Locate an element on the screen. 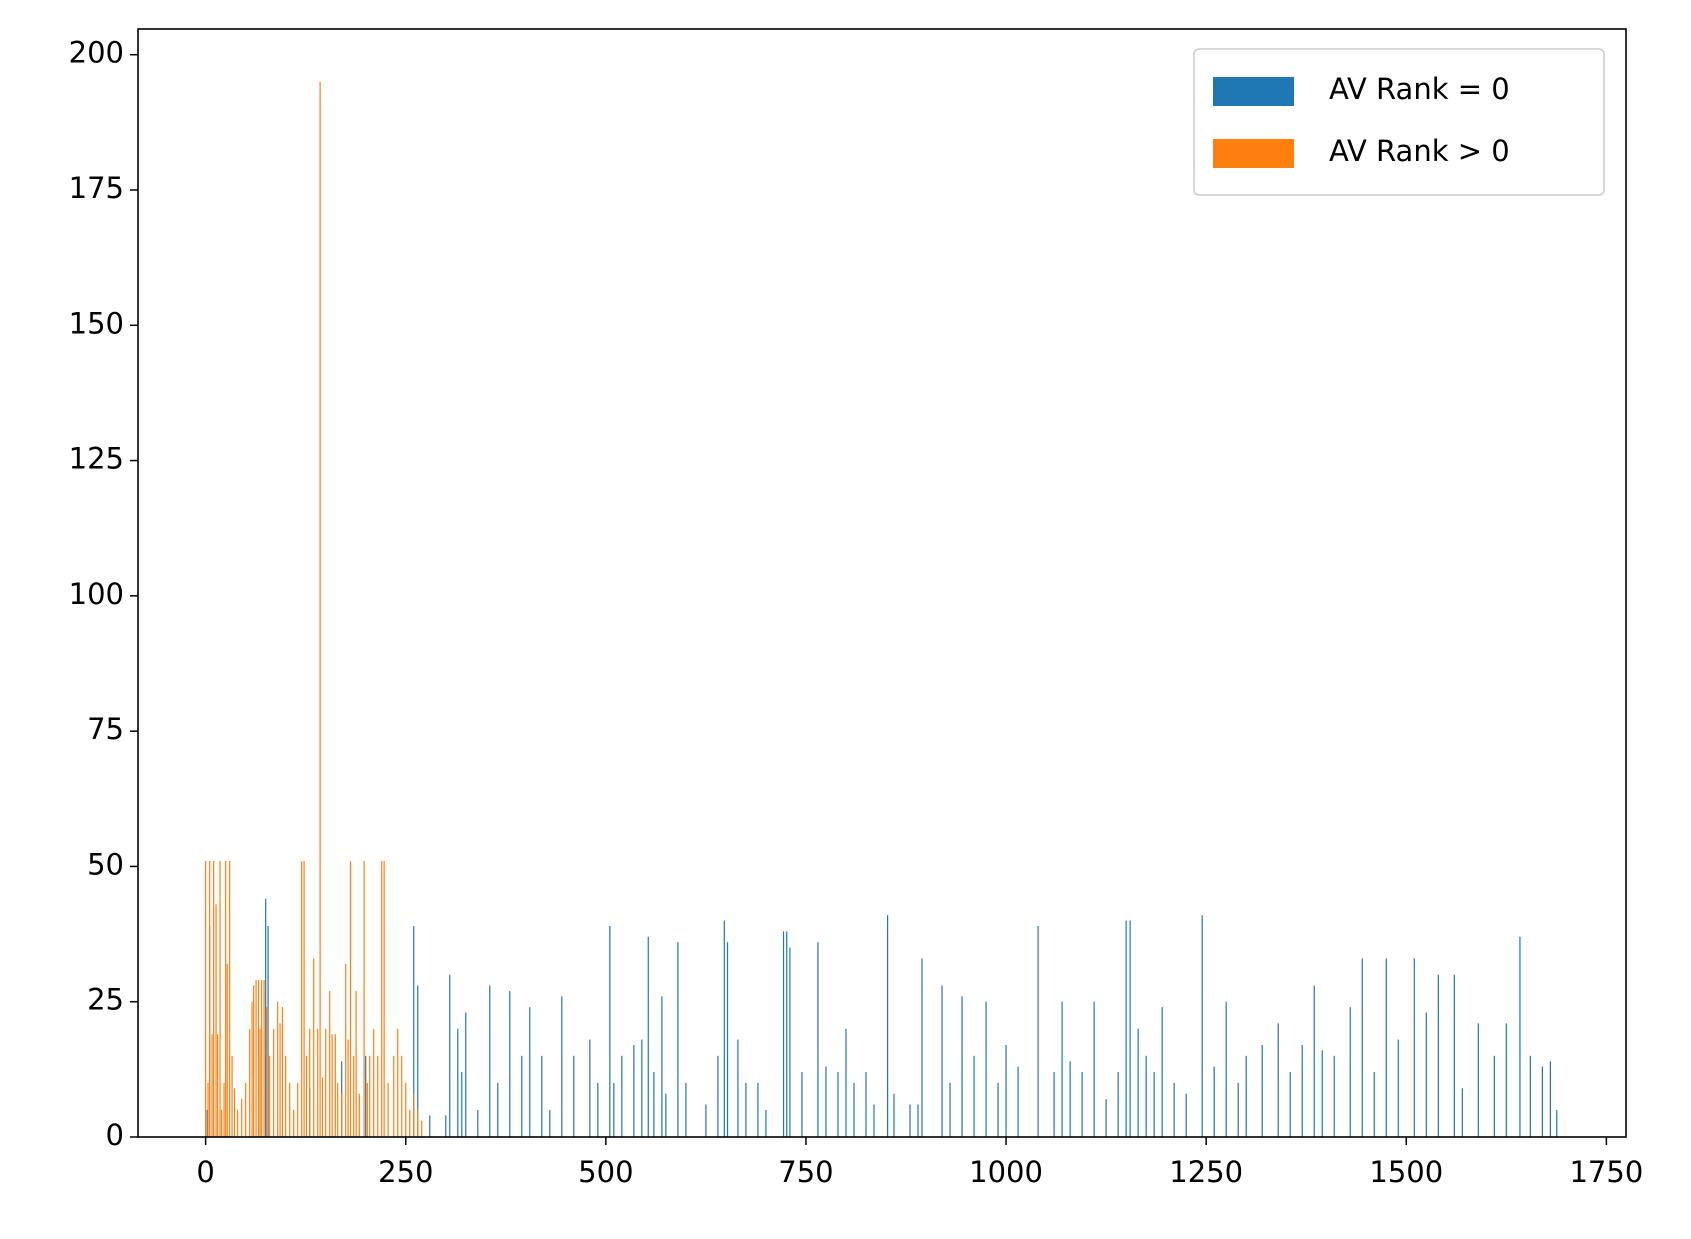  x-tick-label: 1500 is located at coordinates (1406, 1172).